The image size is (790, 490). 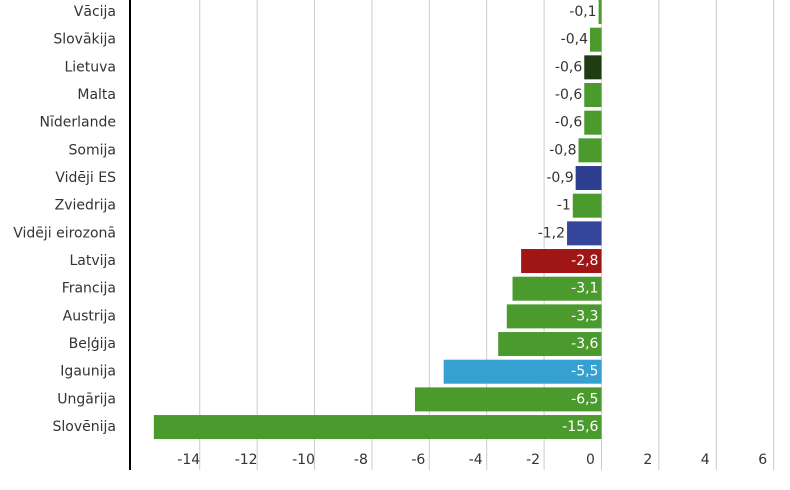 What do you see at coordinates (89, 289) in the screenshot?
I see `y-tick-label: Francija` at bounding box center [89, 289].